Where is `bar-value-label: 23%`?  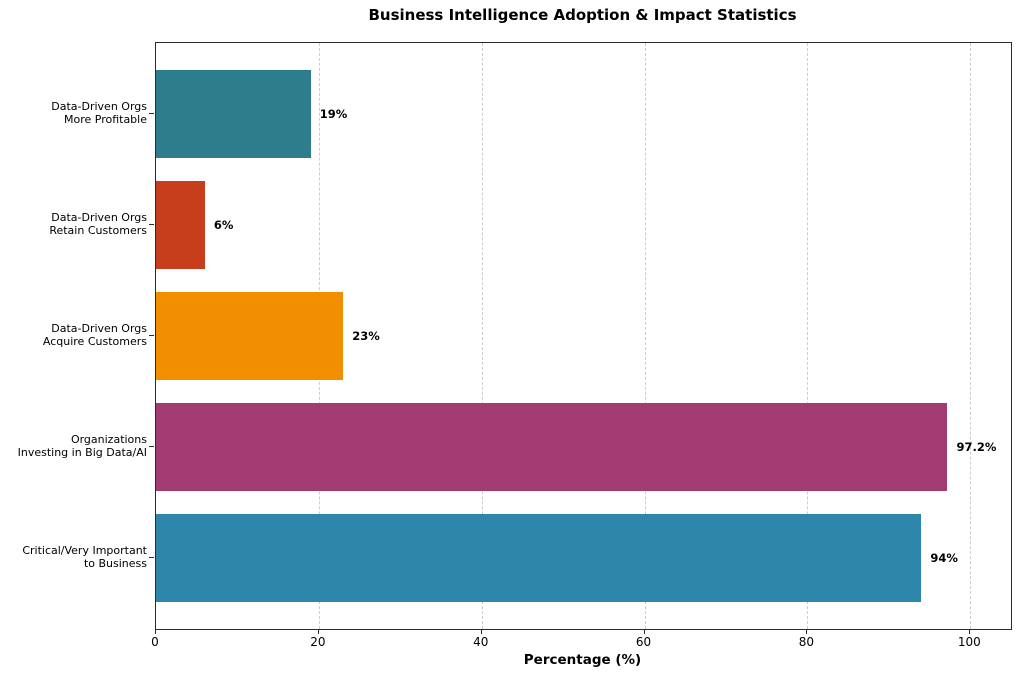 bar-value-label: 23% is located at coordinates (366, 336).